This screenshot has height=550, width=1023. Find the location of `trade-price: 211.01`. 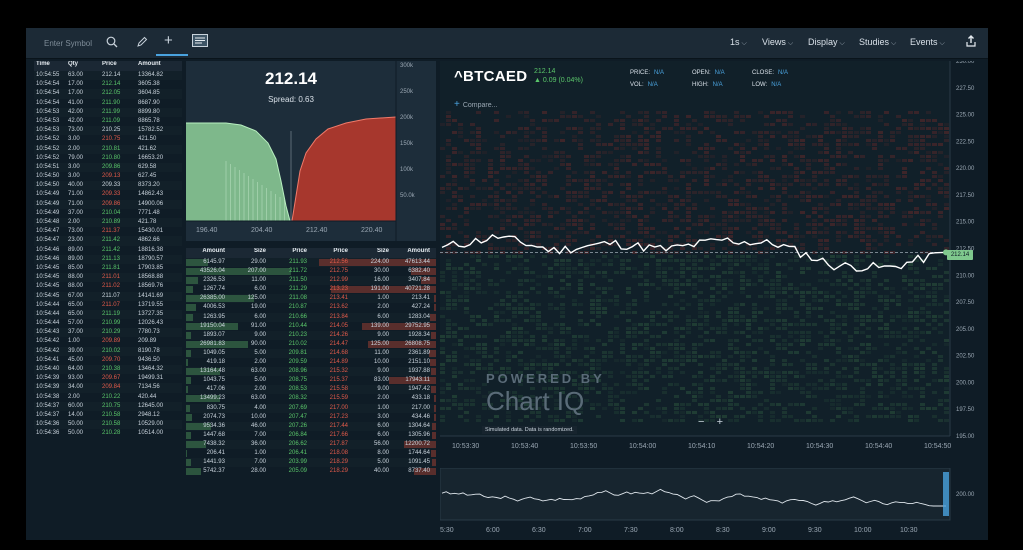

trade-price: 211.01 is located at coordinates (111, 277).